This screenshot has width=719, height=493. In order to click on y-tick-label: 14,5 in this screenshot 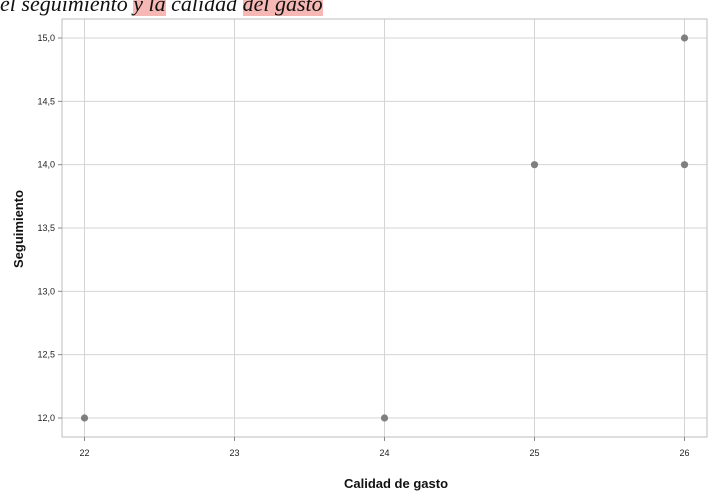, I will do `click(46, 101)`.